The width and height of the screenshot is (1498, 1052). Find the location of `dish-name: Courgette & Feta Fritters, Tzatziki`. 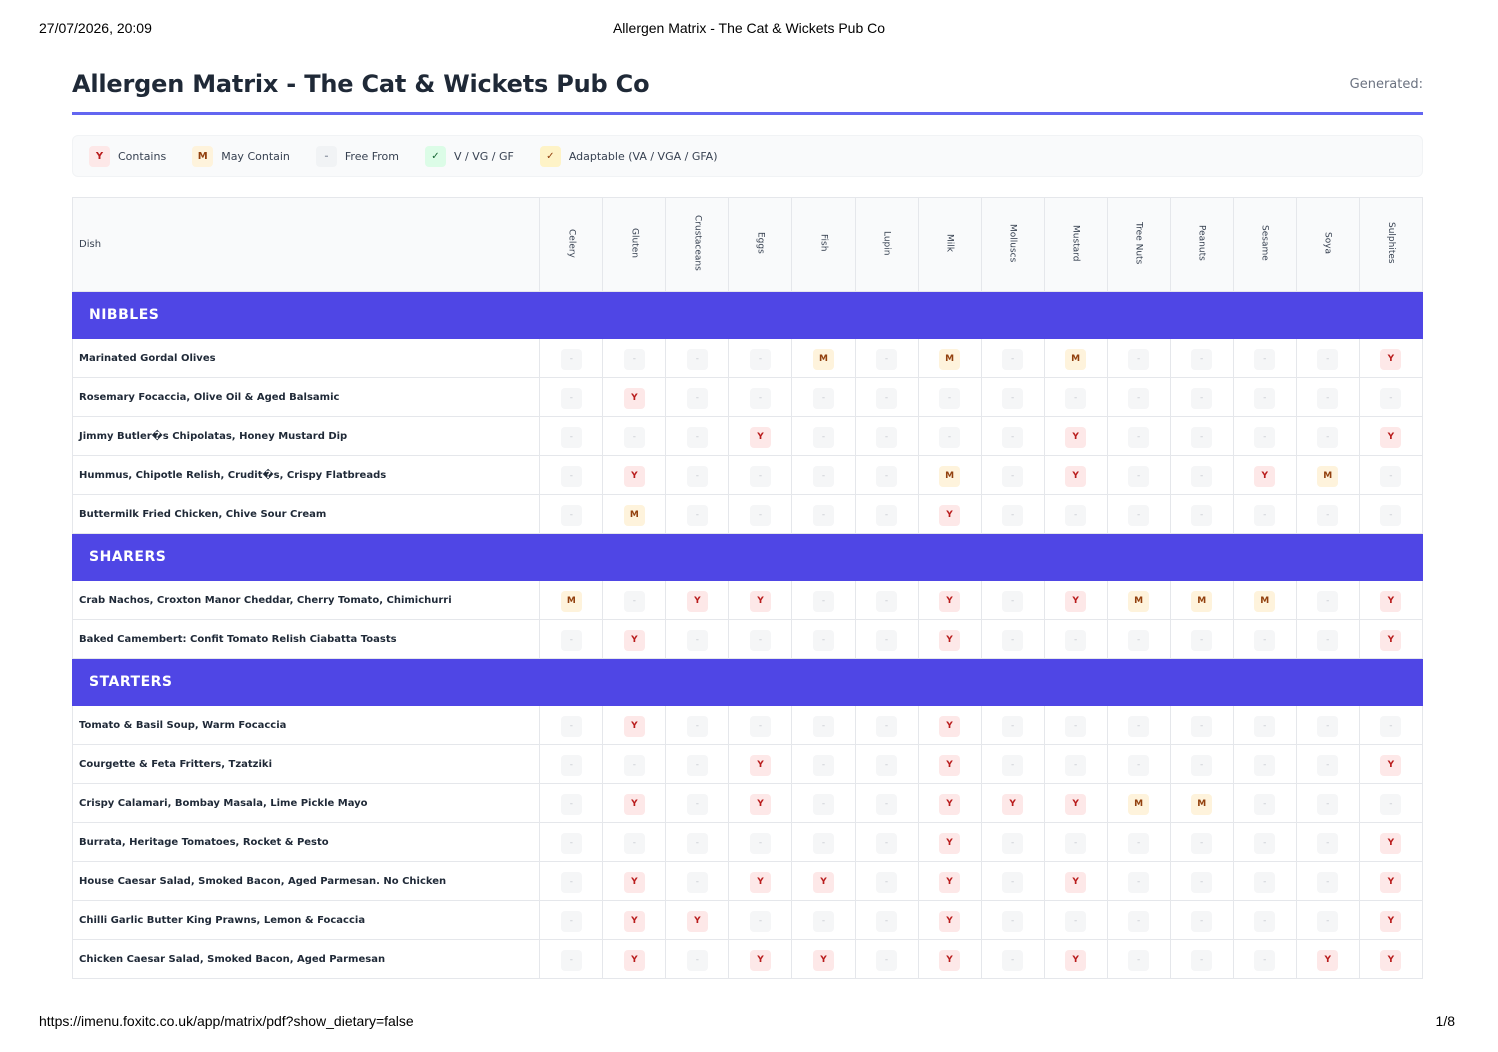

dish-name: Courgette & Feta Fritters, Tzatziki is located at coordinates (306, 764).